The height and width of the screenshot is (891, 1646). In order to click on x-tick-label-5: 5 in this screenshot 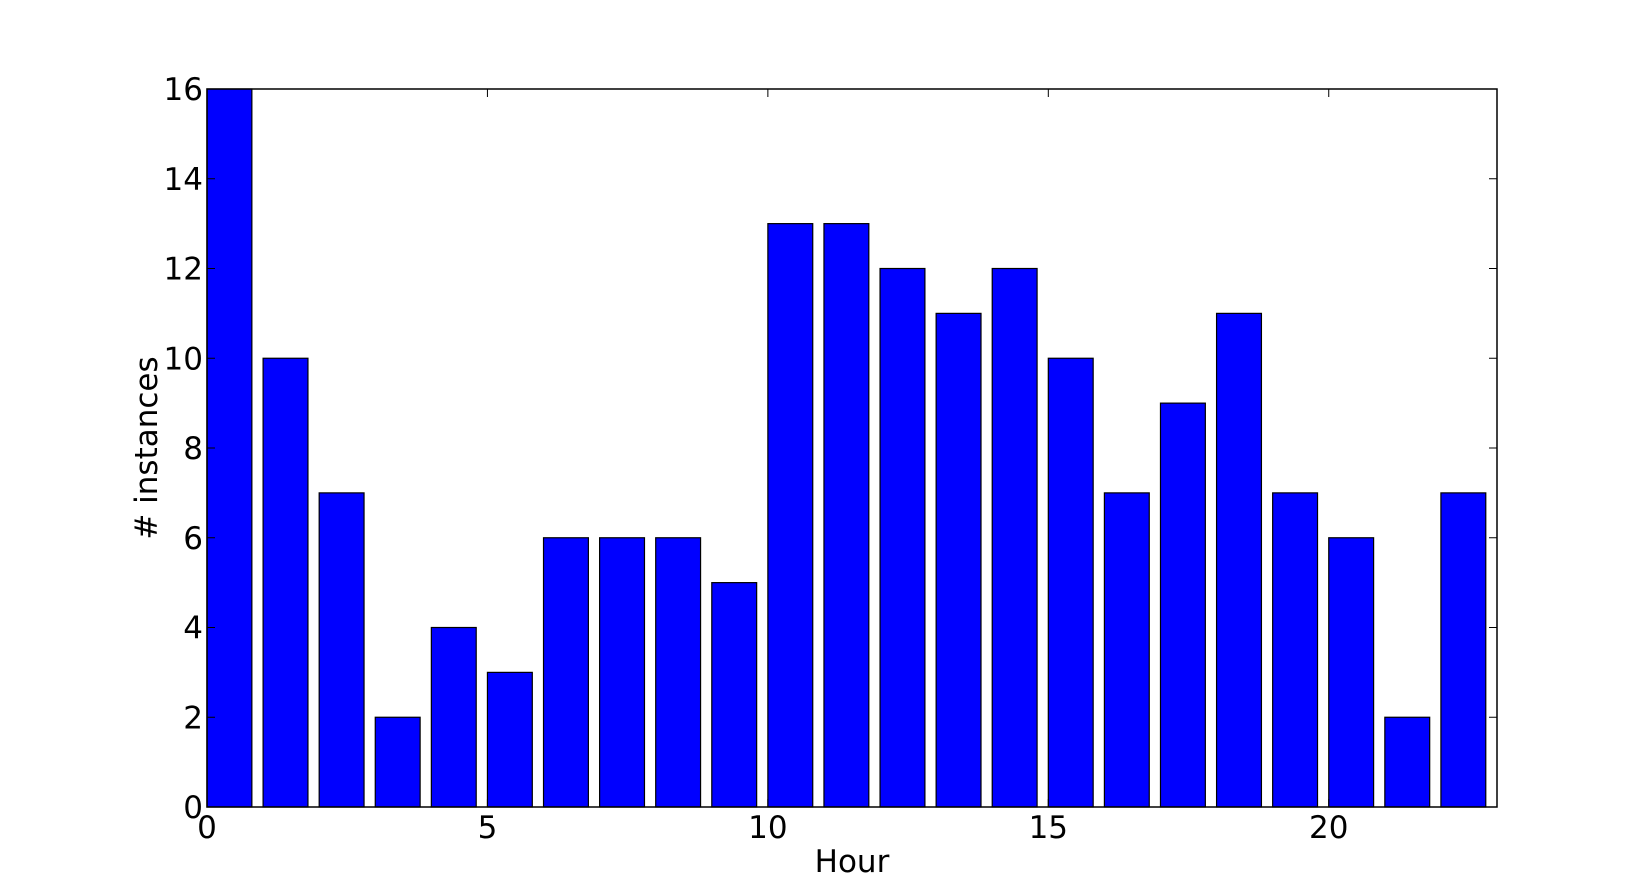, I will do `click(488, 828)`.